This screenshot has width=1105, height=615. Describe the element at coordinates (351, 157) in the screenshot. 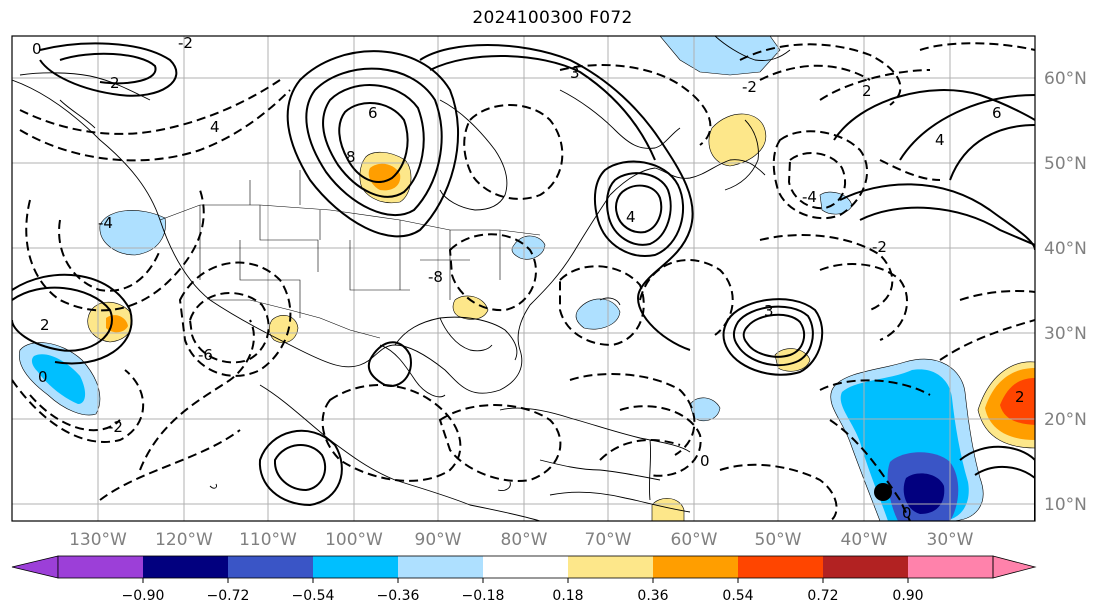

I see `contour-label: 8` at that location.